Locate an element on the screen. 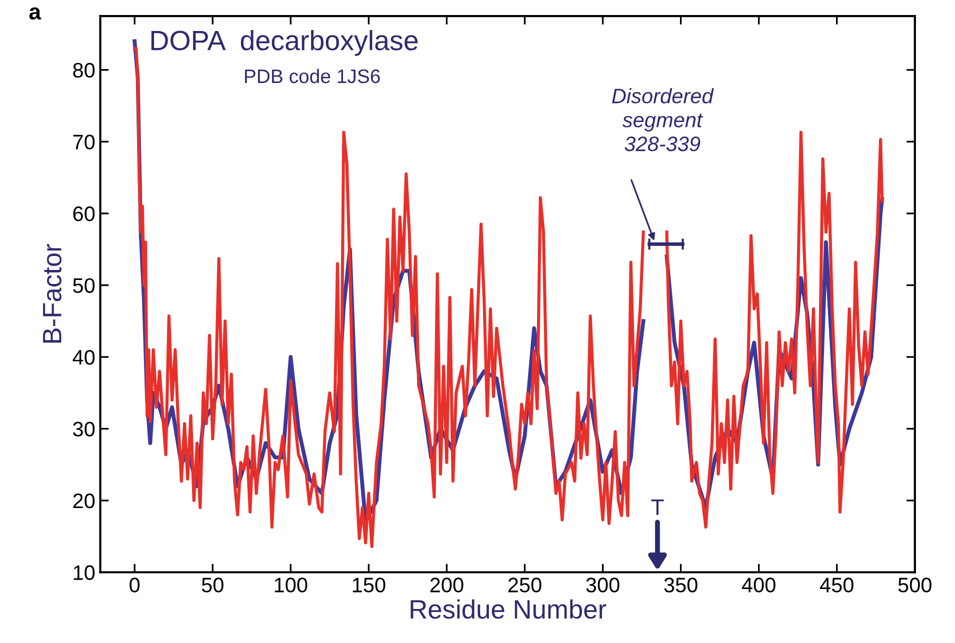  y-tick-label: 10 is located at coordinates (84, 572).